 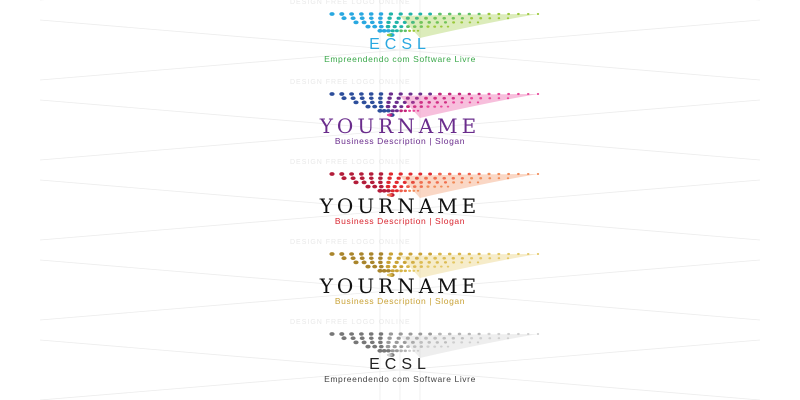 I want to click on logo-mark-icon, so click(x=434, y=185).